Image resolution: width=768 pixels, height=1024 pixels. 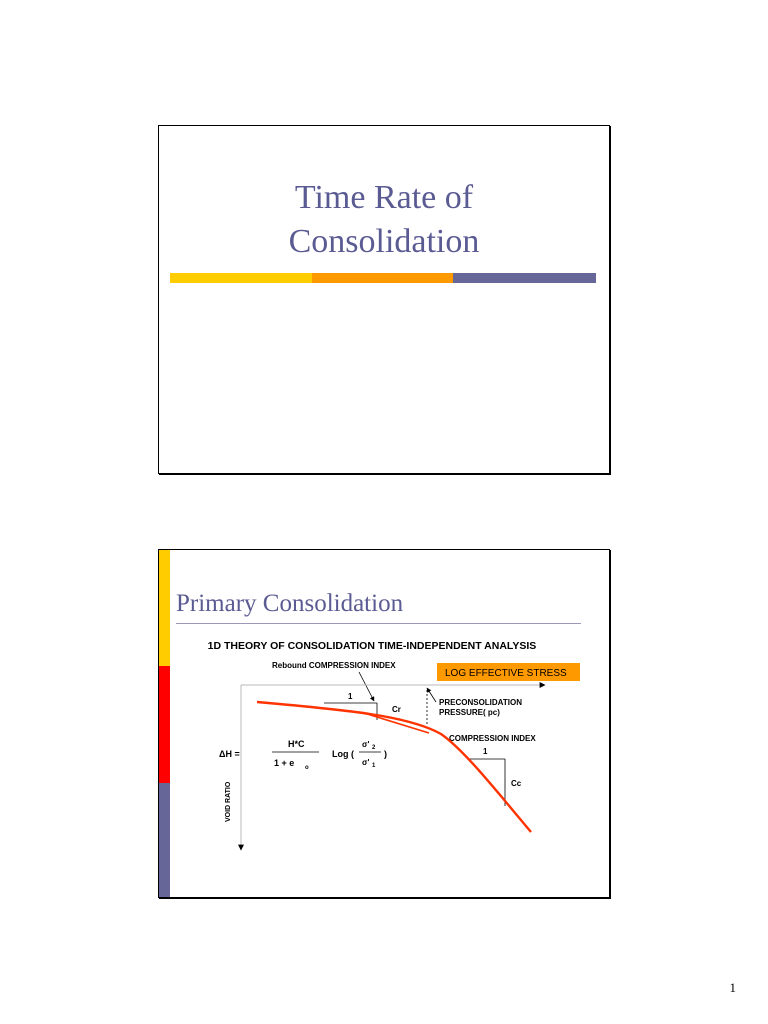 What do you see at coordinates (396, 709) in the screenshot?
I see `cr-label: Cr` at bounding box center [396, 709].